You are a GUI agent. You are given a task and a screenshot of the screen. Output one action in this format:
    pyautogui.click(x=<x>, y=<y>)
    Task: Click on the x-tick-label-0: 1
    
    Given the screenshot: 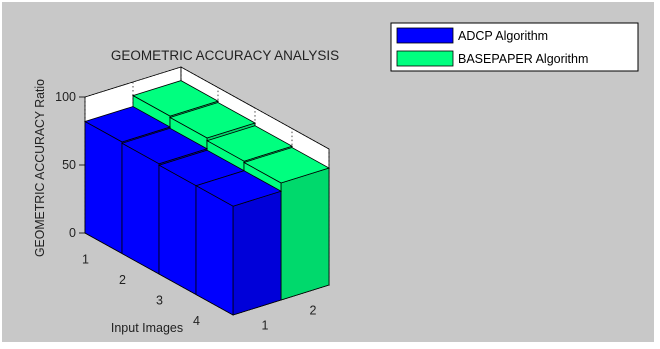 What is the action you would take?
    pyautogui.click(x=85, y=259)
    